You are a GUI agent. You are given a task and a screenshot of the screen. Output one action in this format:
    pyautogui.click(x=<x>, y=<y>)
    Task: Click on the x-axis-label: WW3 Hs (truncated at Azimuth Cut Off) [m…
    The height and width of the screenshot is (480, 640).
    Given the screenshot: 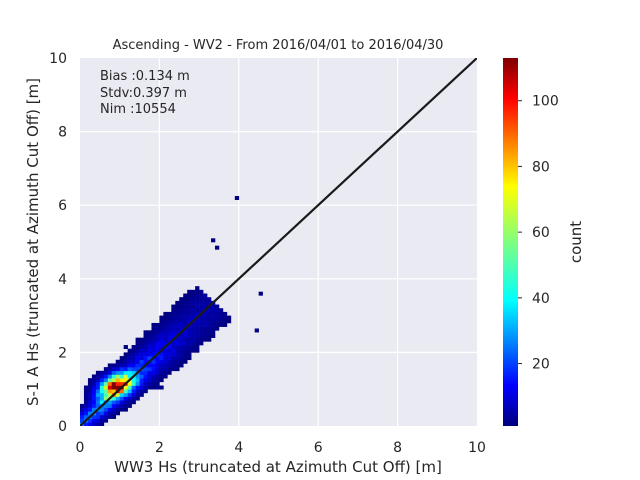 What is the action you would take?
    pyautogui.click(x=278, y=467)
    